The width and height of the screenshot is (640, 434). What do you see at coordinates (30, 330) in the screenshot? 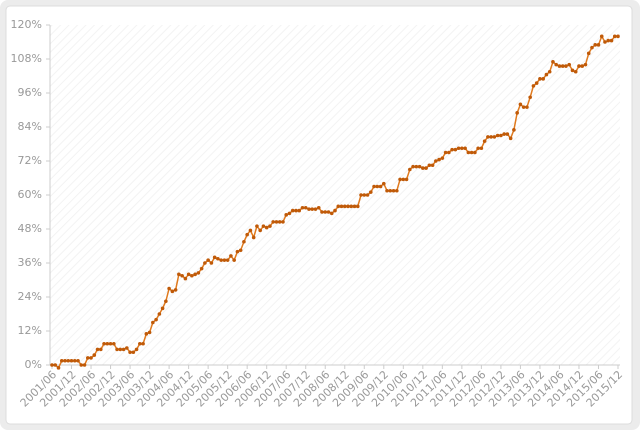
I see `y-tick-label: 12%` at bounding box center [30, 330].